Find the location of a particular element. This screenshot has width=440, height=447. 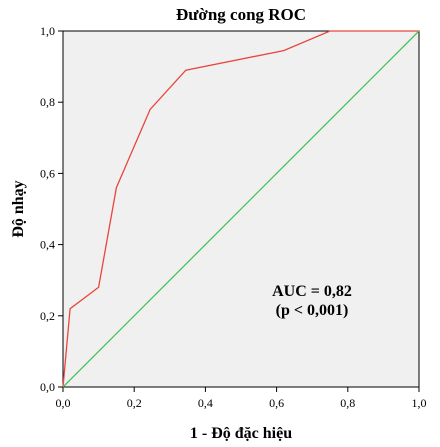

auc-annotation: AUC = 0,82 is located at coordinates (312, 291).